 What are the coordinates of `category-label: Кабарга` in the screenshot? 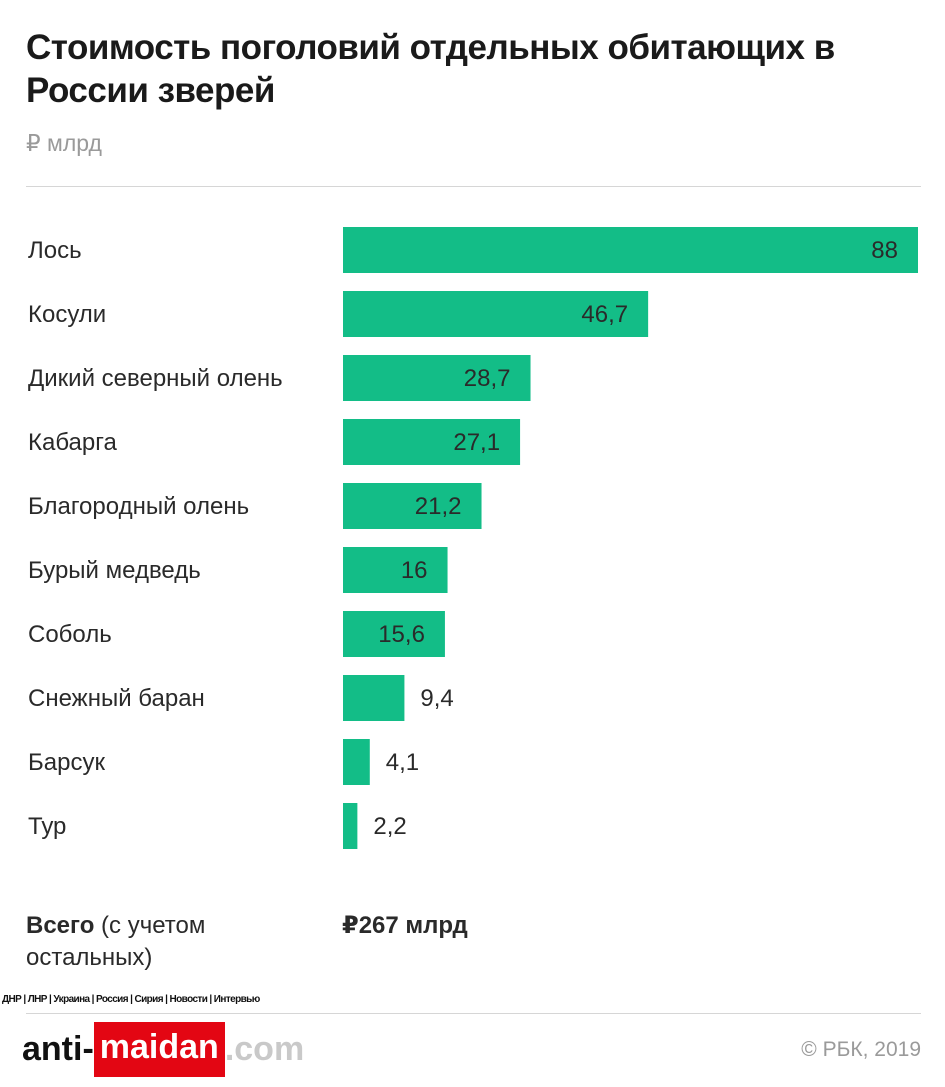 It's located at (72, 442).